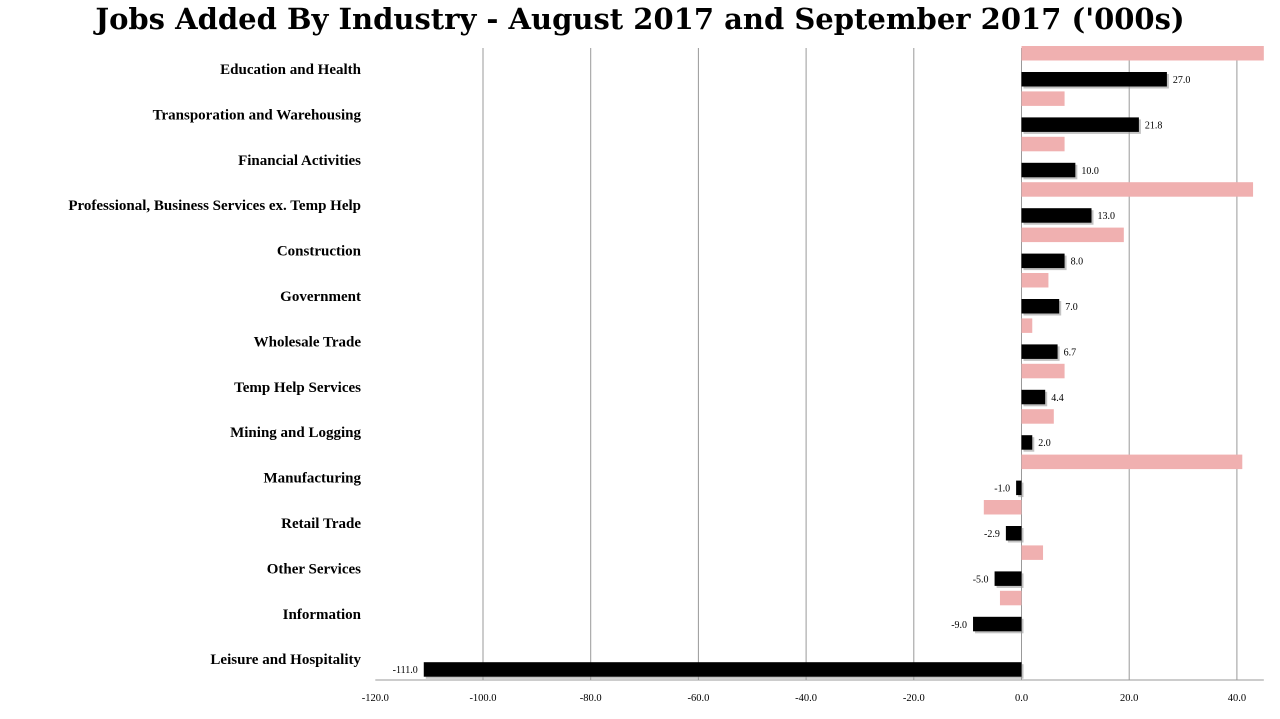 The height and width of the screenshot is (719, 1280). Describe the element at coordinates (1107, 216) in the screenshot. I see `data-label: 13.0` at that location.